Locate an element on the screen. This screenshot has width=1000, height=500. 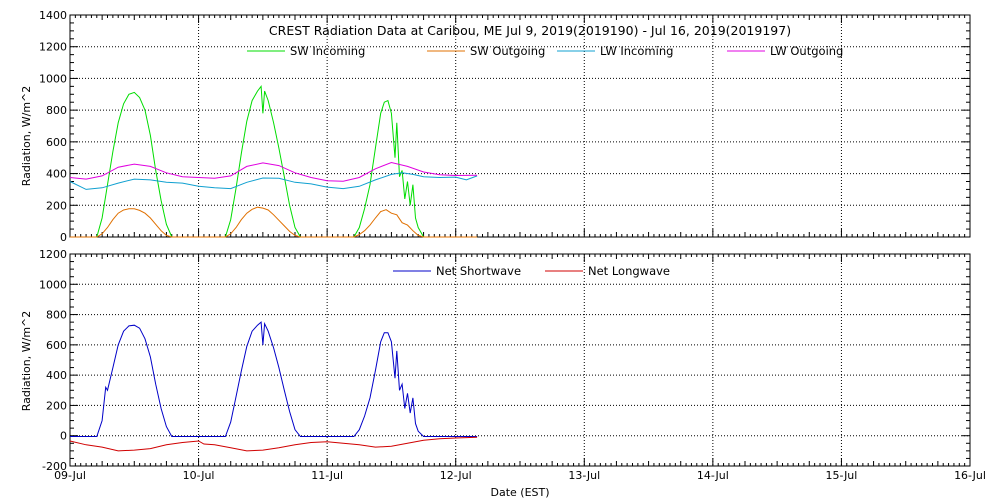
top-y-tick-label: 1400 is located at coordinates (53, 15).